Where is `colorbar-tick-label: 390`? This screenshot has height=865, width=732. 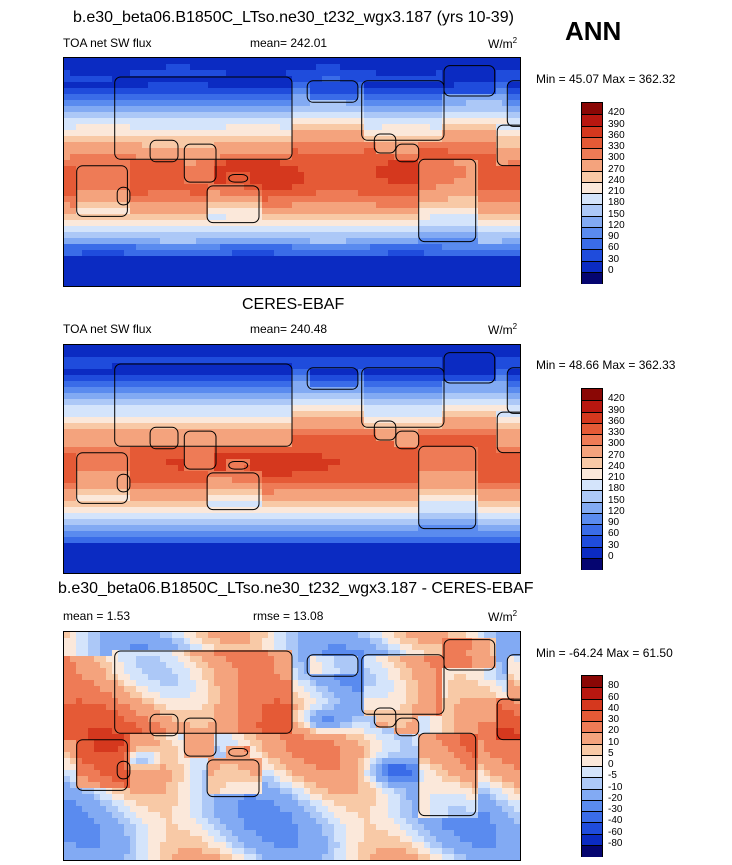
colorbar-tick-label: 390 is located at coordinates (616, 124).